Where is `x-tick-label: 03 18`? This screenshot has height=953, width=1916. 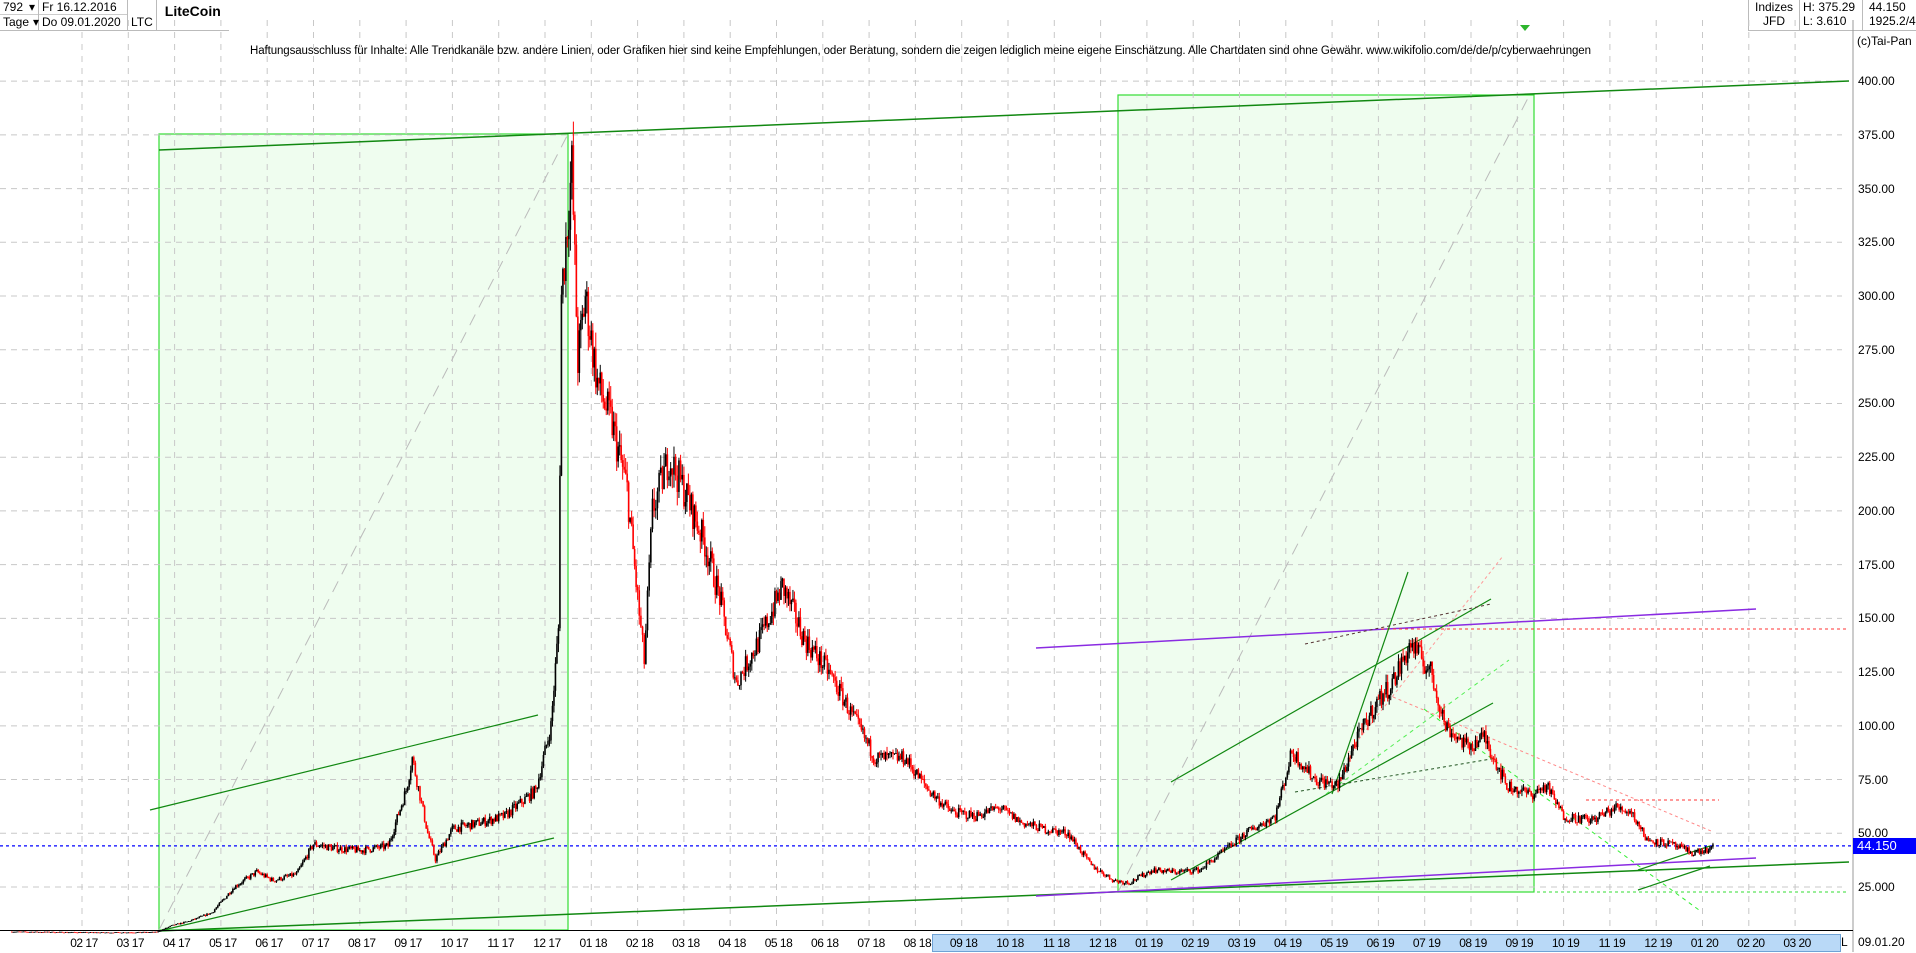
x-tick-label: 03 18 is located at coordinates (686, 943).